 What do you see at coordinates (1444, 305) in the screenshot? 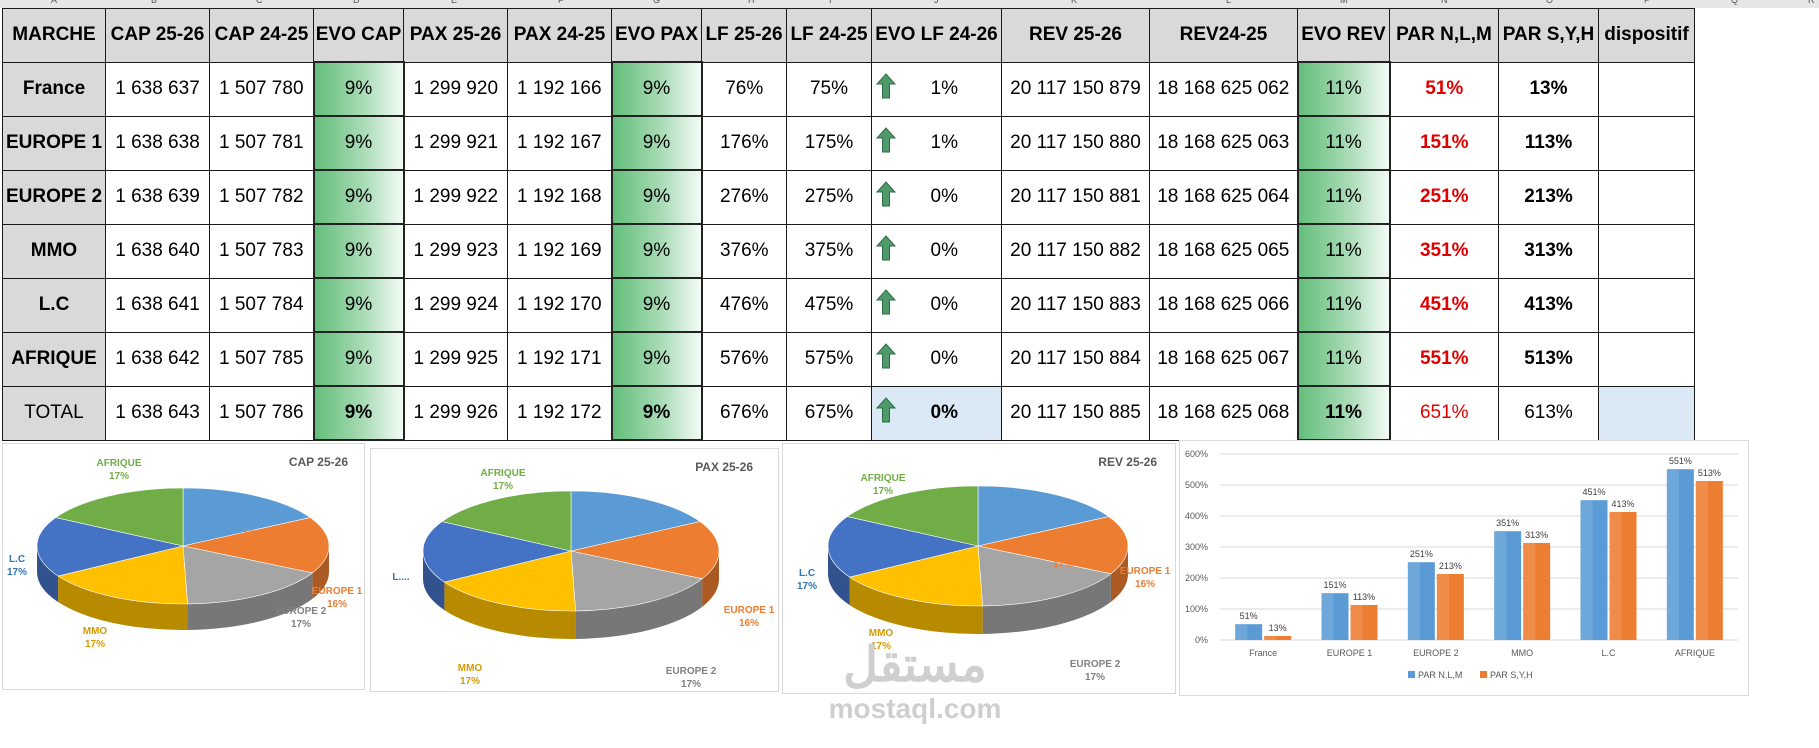
I see `cell-par-nlm: 451%` at bounding box center [1444, 305].